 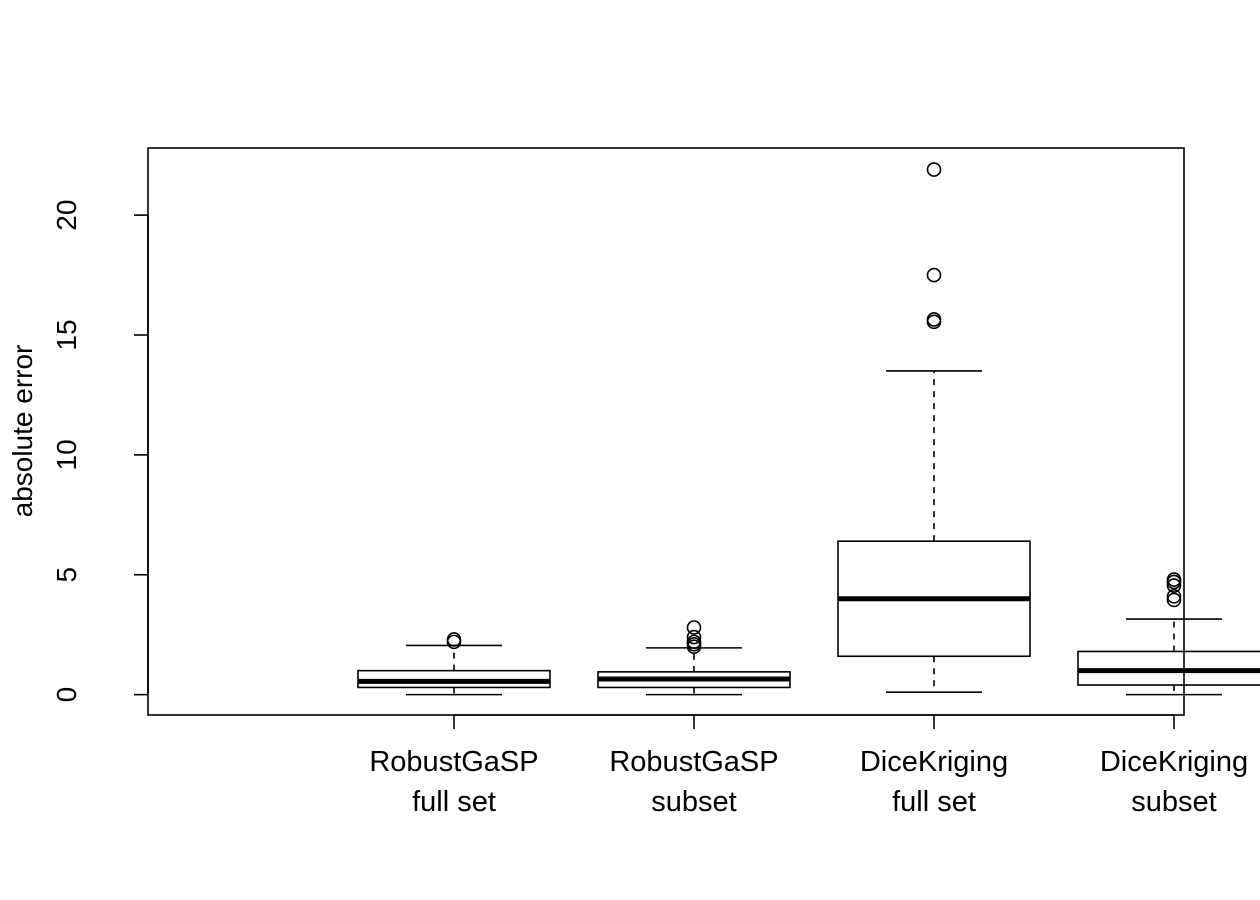 What do you see at coordinates (66, 215) in the screenshot?
I see `y-tick-label: 20` at bounding box center [66, 215].